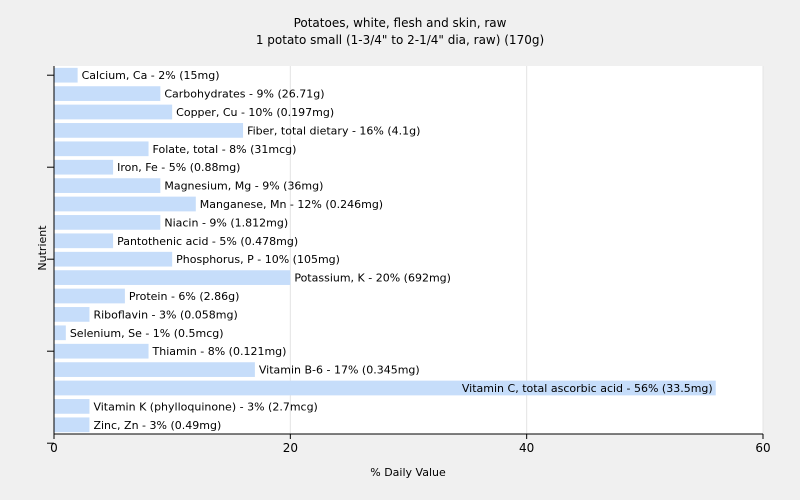 The image size is (800, 500). I want to click on bar-label: Selenium, Se - 1% (0.5mcg), so click(147, 333).